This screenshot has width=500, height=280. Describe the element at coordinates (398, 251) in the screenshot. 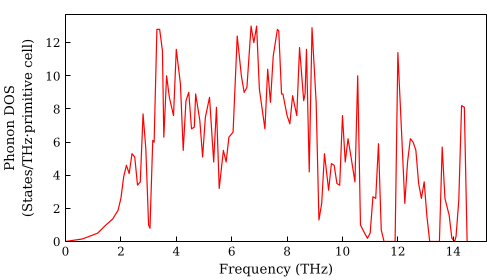

I see `x-tick-label: 12` at that location.